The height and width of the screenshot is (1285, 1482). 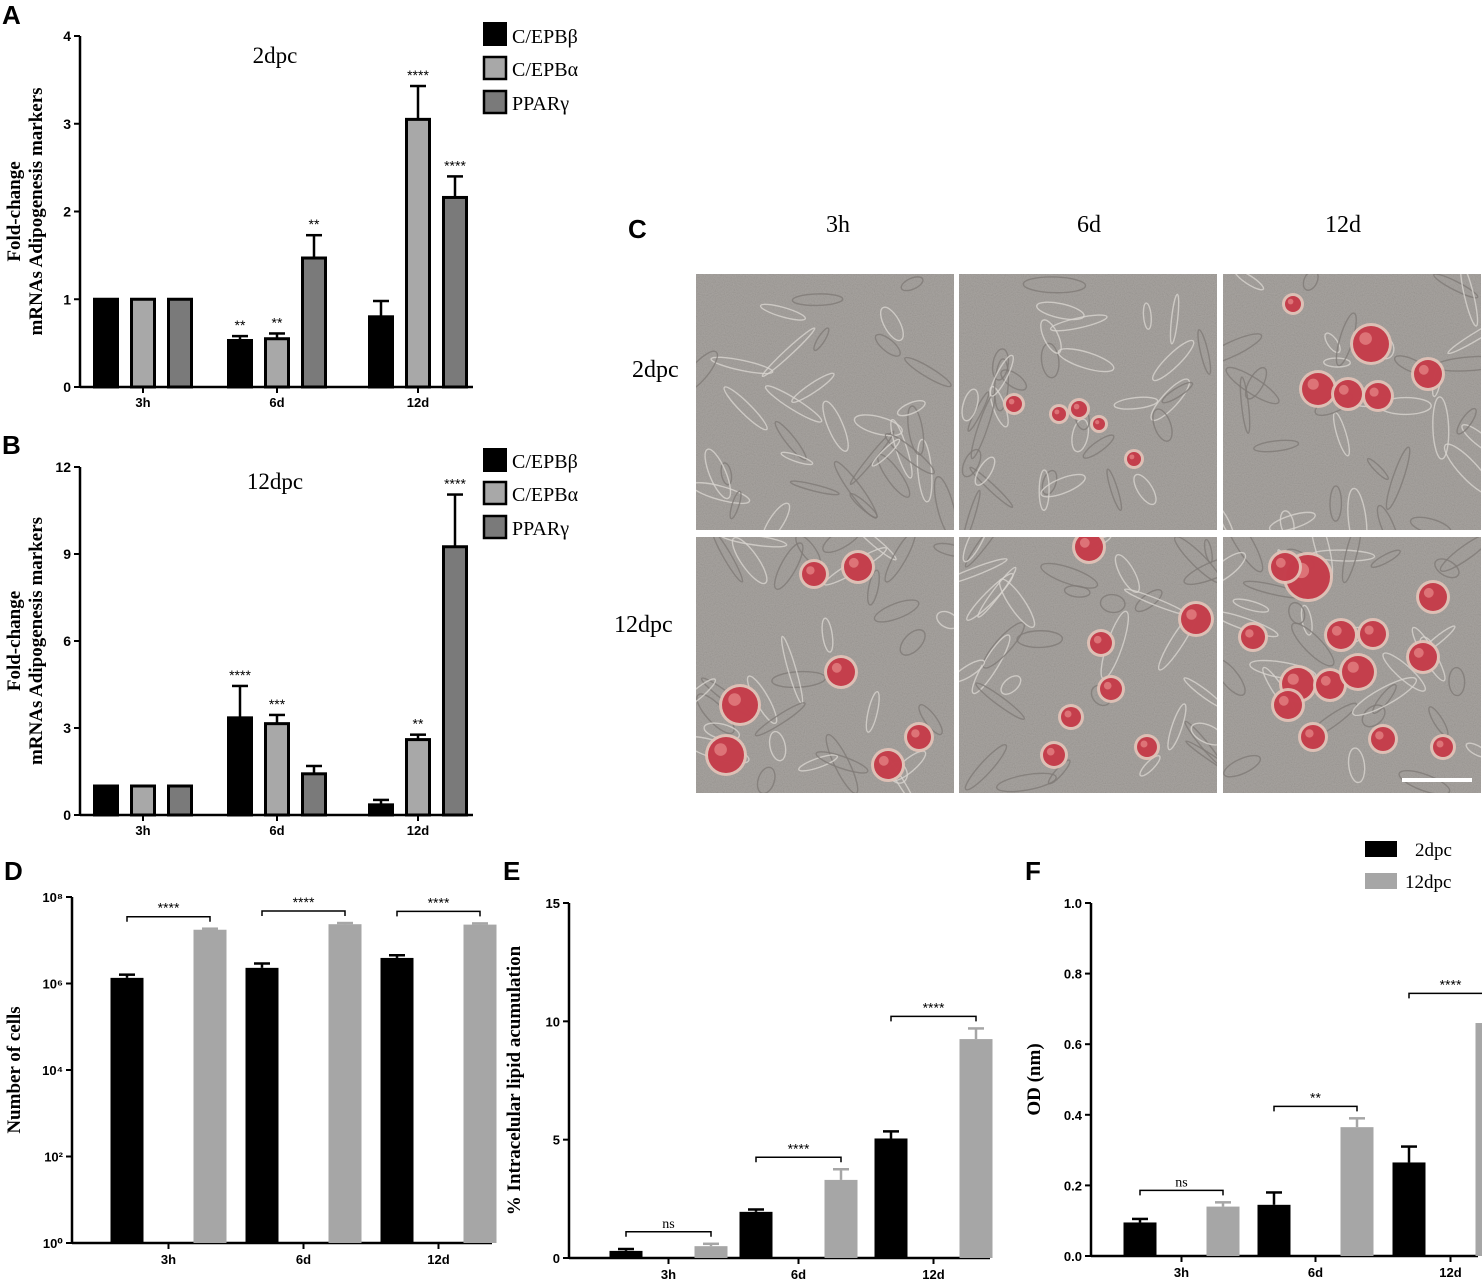 What do you see at coordinates (545, 70) in the screenshot?
I see `legend-label-cebpa: C/EPBα` at bounding box center [545, 70].